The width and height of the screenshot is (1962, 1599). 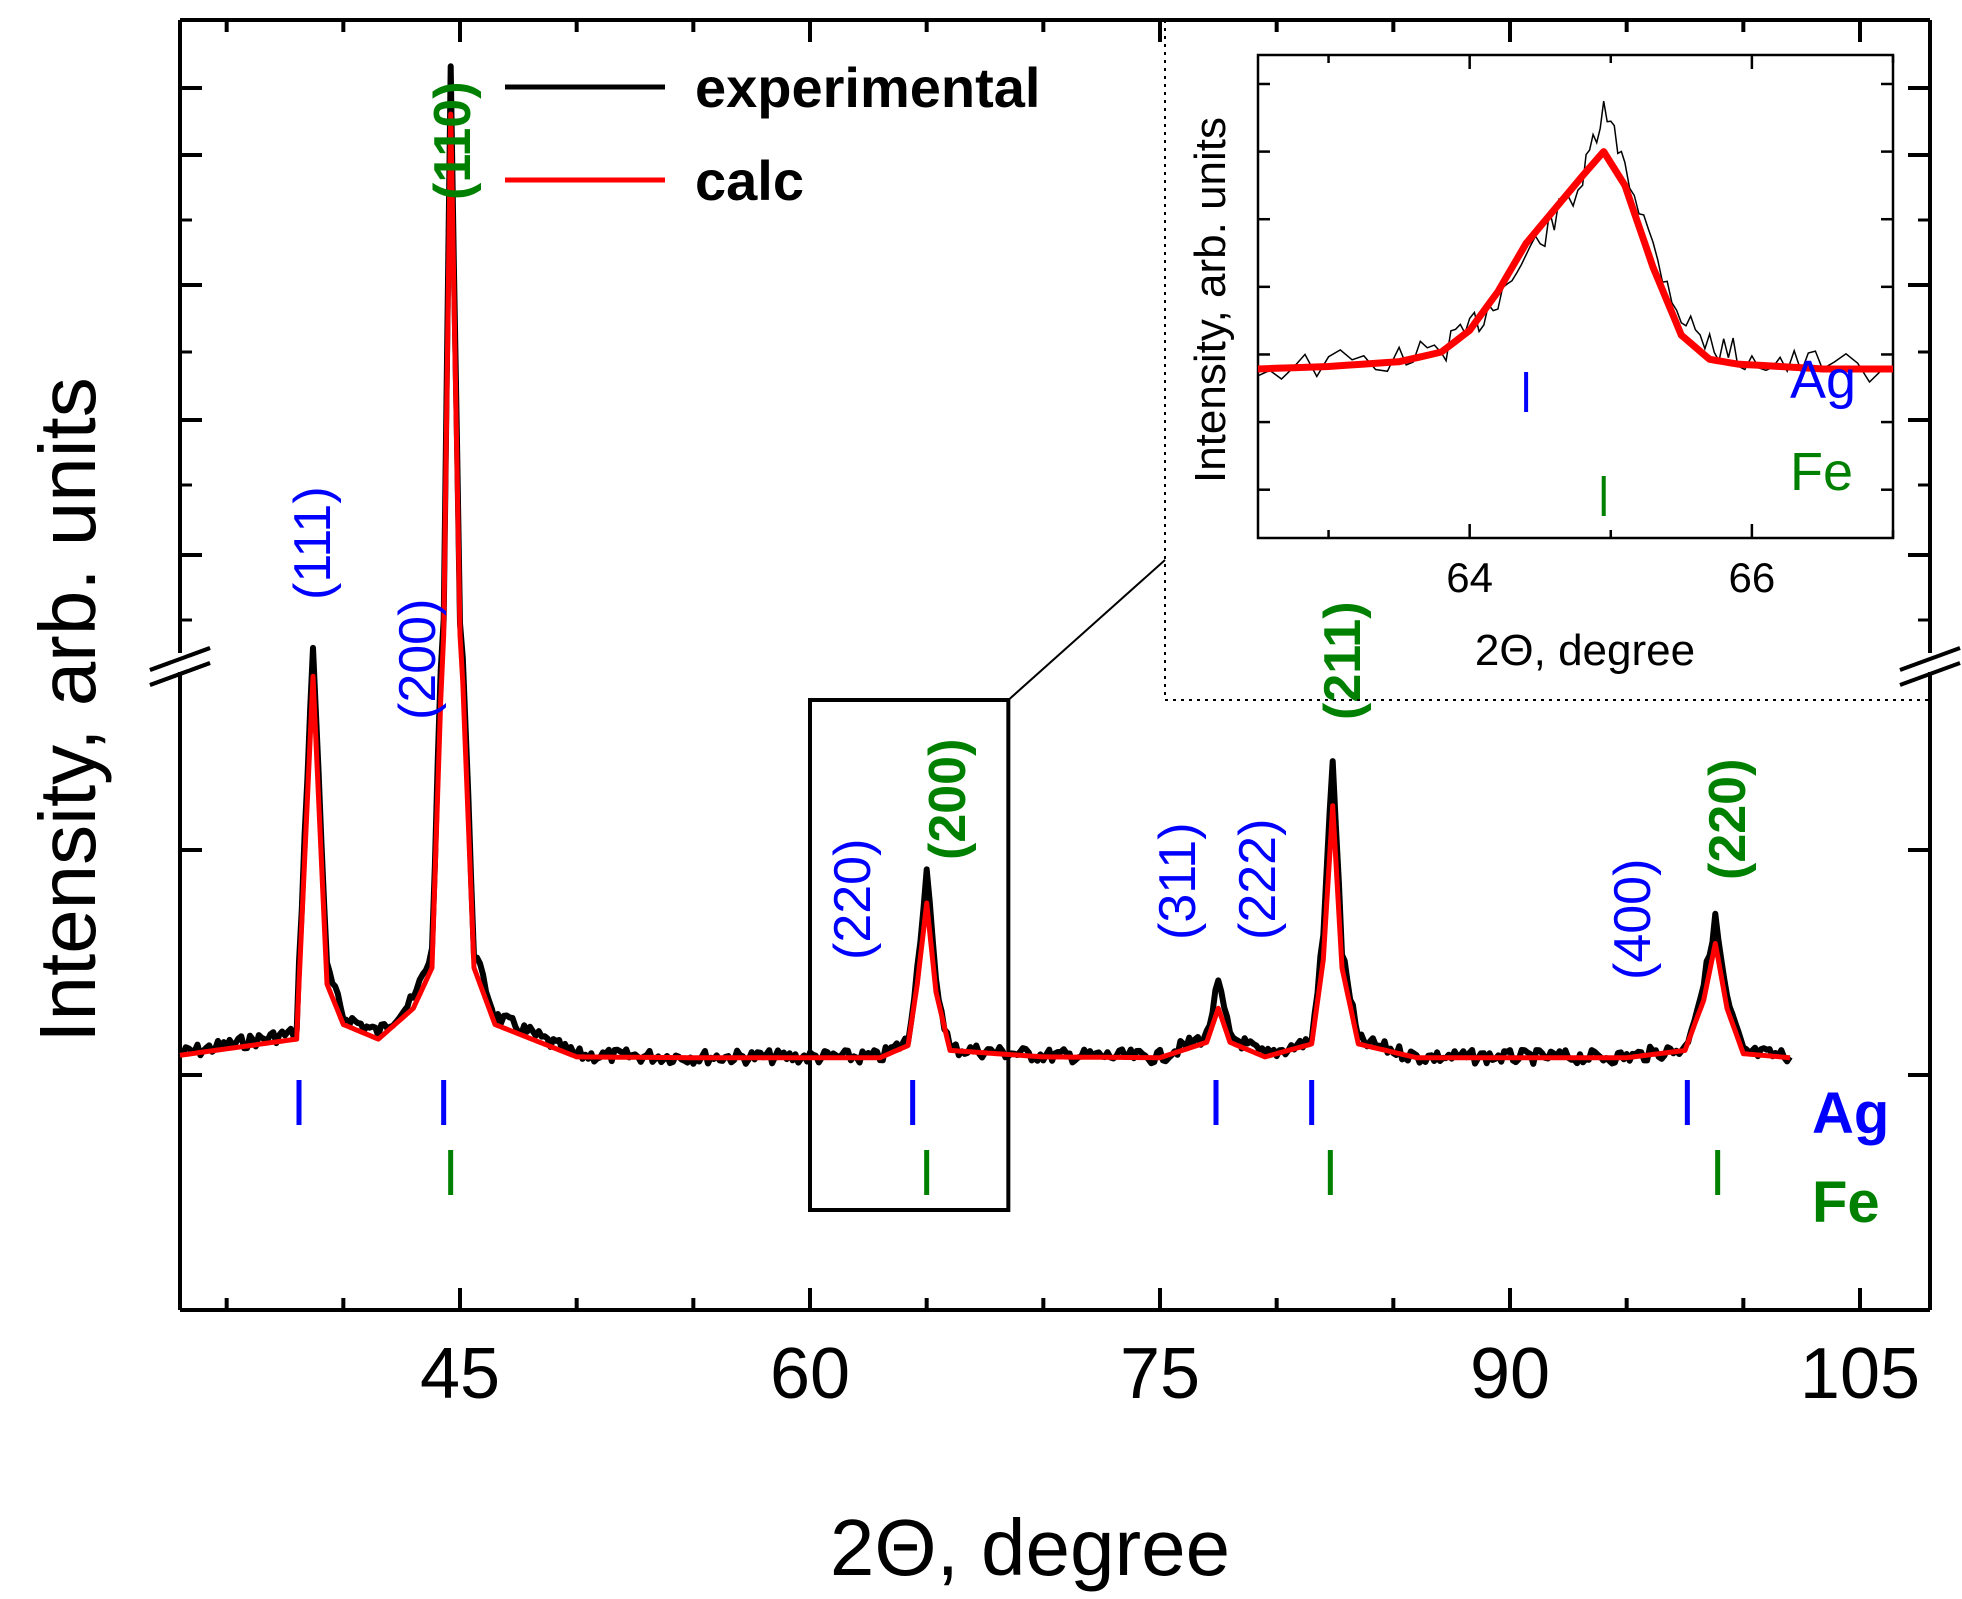 I want to click on peak-label-ag-5: (400), so click(x=1633, y=919).